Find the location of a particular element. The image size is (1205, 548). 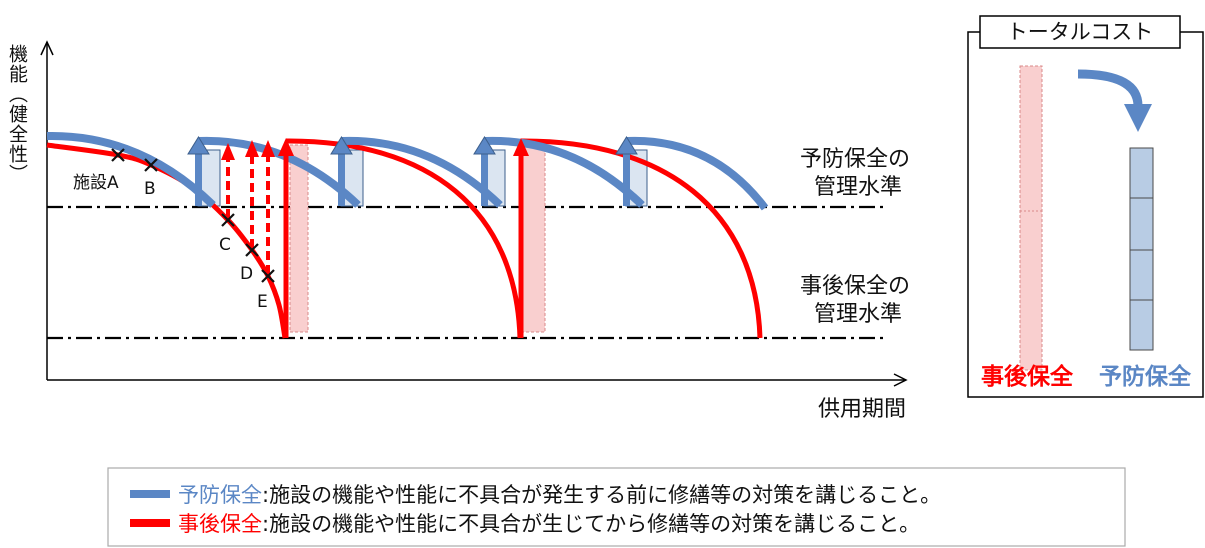

corrective-cost-label: 事後保全 is located at coordinates (1027, 376).